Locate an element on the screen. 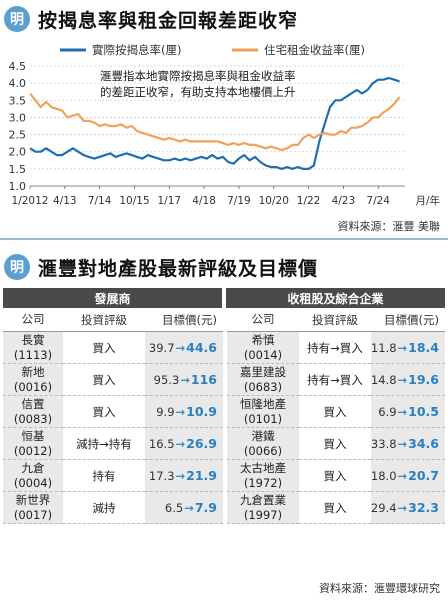 The width and height of the screenshot is (448, 600). target-cell: 11.8 → 18.4 is located at coordinates (408, 348).